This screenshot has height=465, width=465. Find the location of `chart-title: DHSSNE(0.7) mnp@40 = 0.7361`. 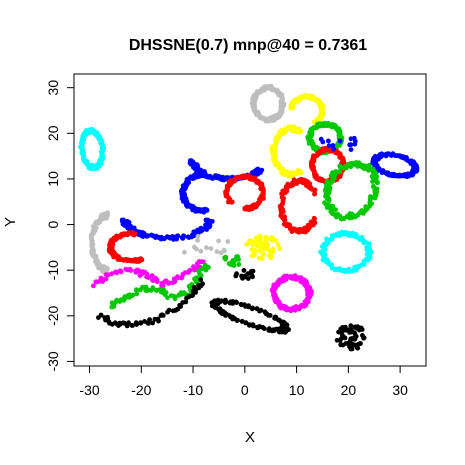

chart-title: DHSSNE(0.7) mnp@40 = 0.7361 is located at coordinates (248, 45).